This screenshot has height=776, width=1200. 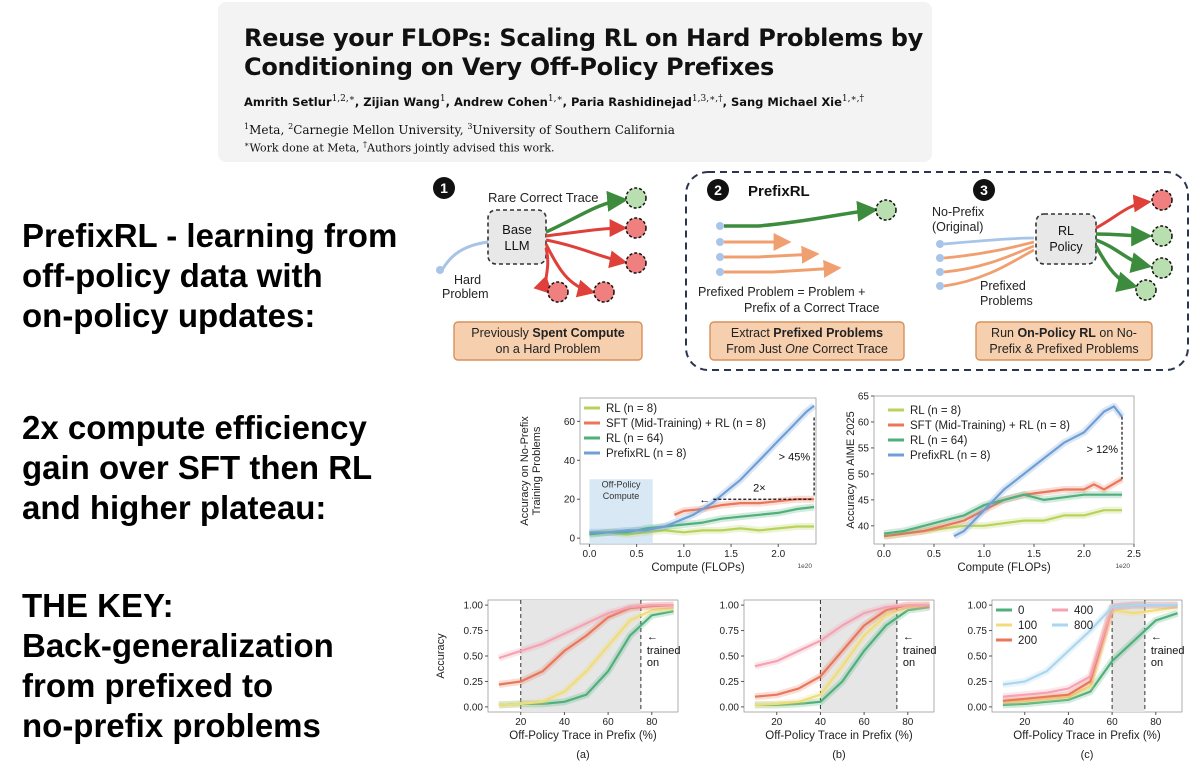 What do you see at coordinates (1083, 611) in the screenshot?
I see `legend-label: 400` at bounding box center [1083, 611].